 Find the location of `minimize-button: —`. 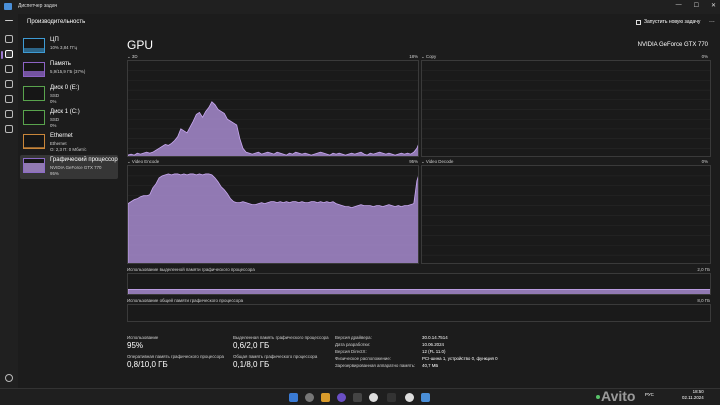

minimize-button: — is located at coordinates (678, 5).